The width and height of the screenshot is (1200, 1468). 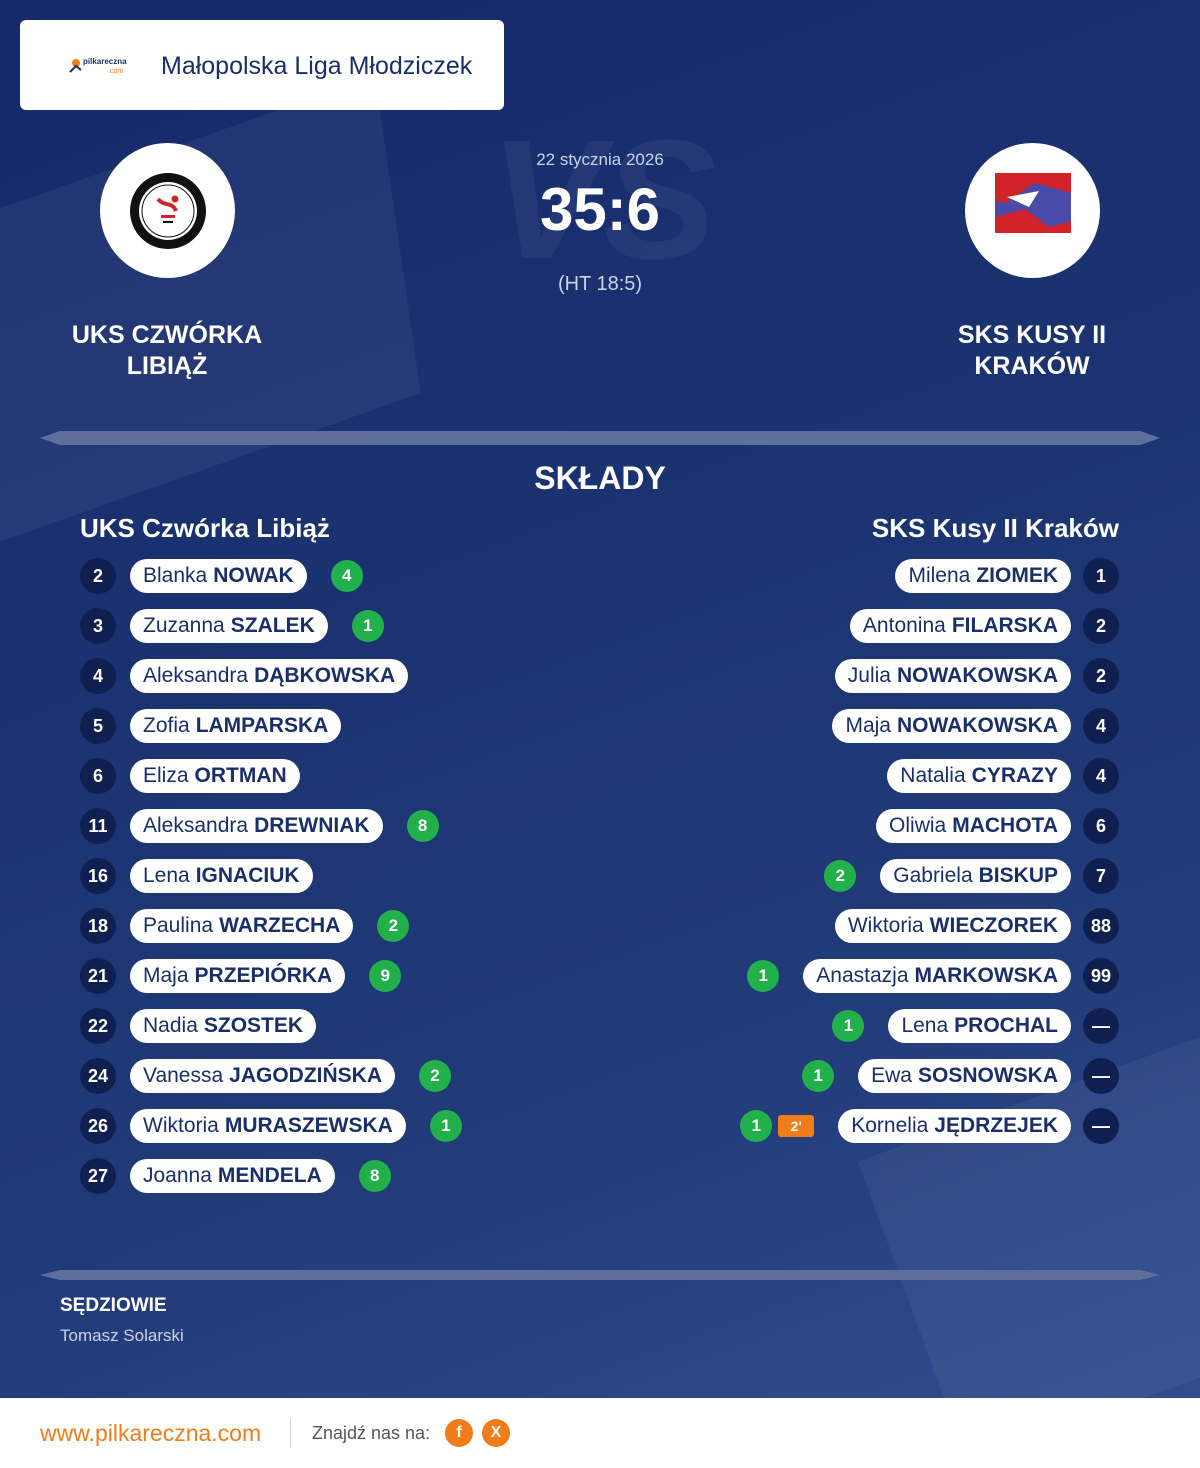 I want to click on player-name-pill: Gabriela BISKUP, so click(x=975, y=876).